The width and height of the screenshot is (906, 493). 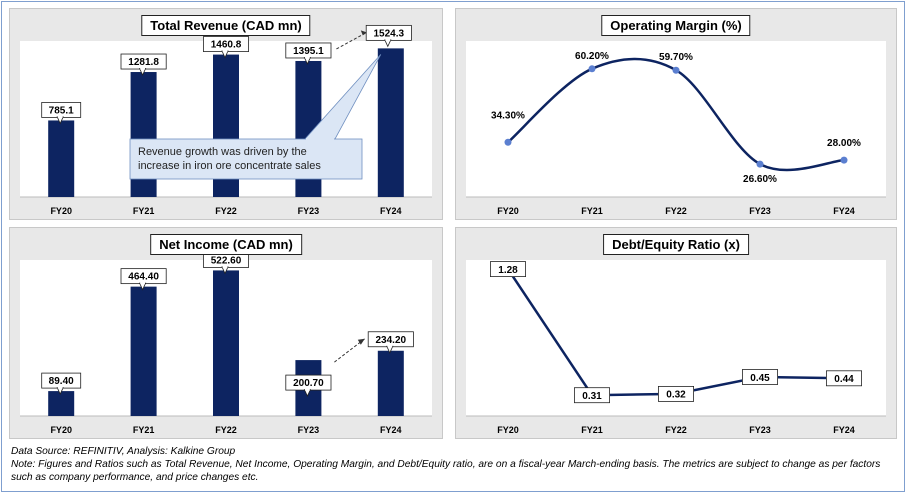 What do you see at coordinates (760, 164) in the screenshot?
I see `point-fy23` at bounding box center [760, 164].